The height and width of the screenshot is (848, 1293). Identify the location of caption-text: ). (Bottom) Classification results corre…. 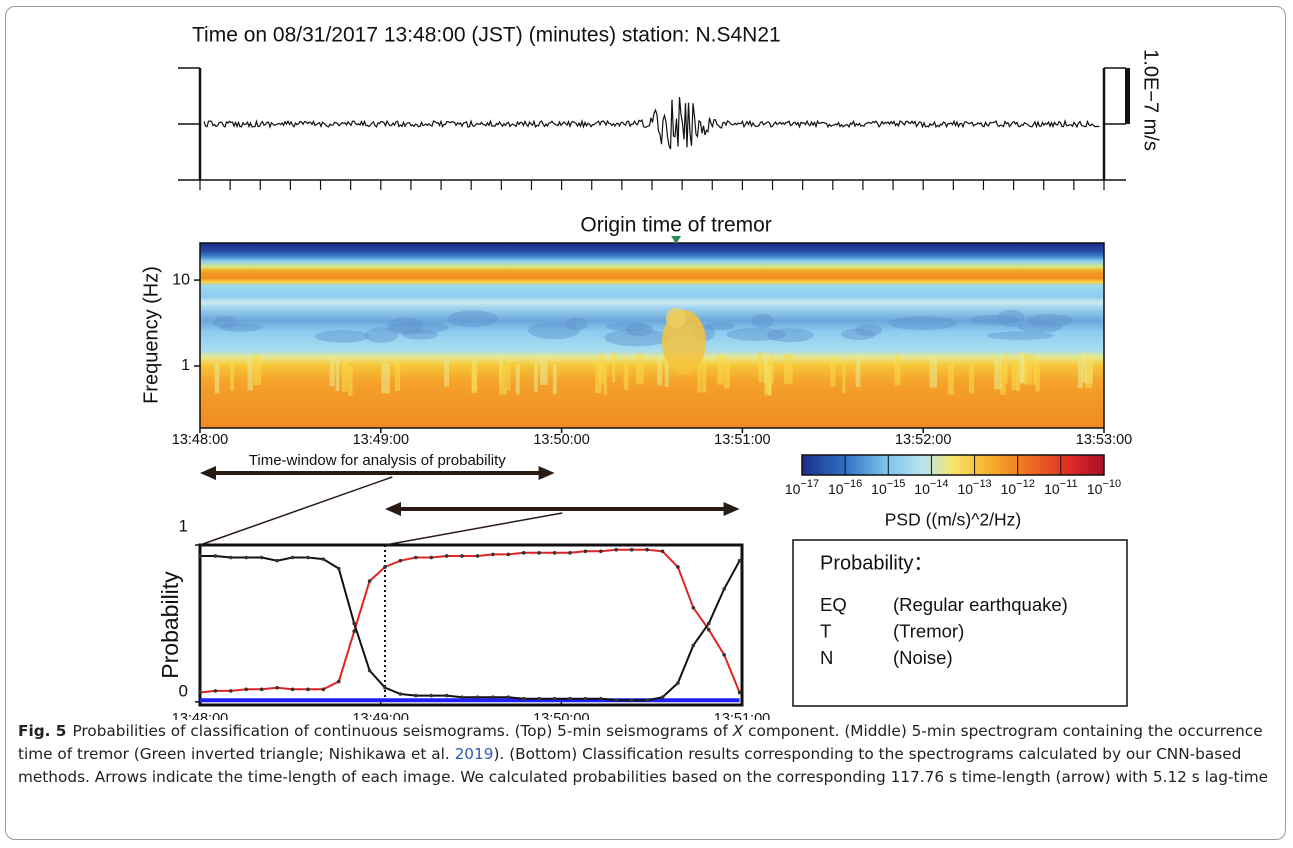
(643, 765).